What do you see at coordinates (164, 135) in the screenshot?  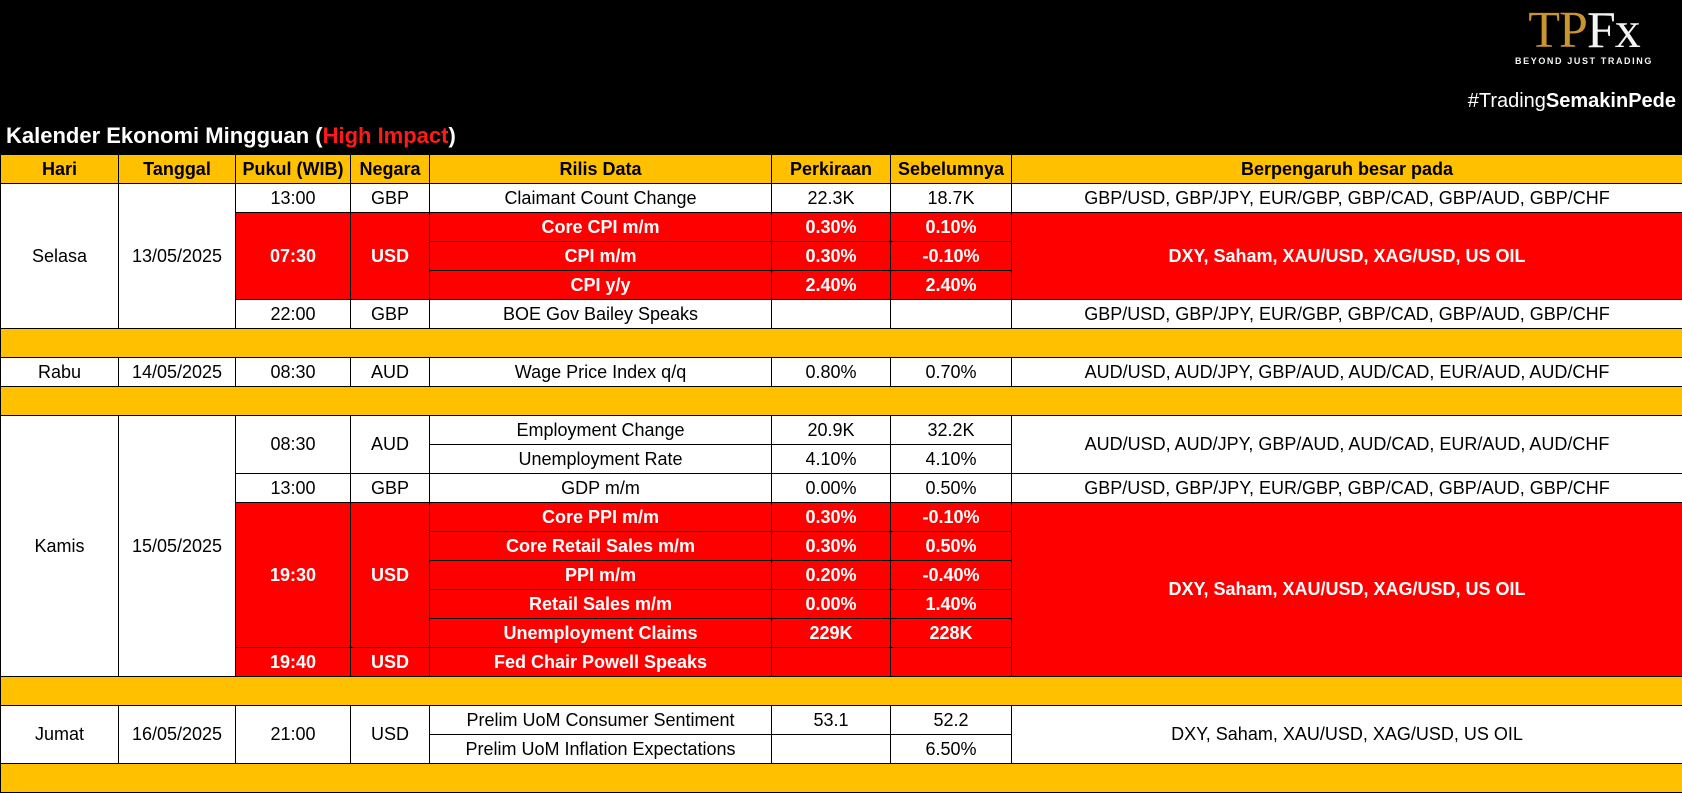 I see `title-main: Kalender Ekonomi Mingguan (` at bounding box center [164, 135].